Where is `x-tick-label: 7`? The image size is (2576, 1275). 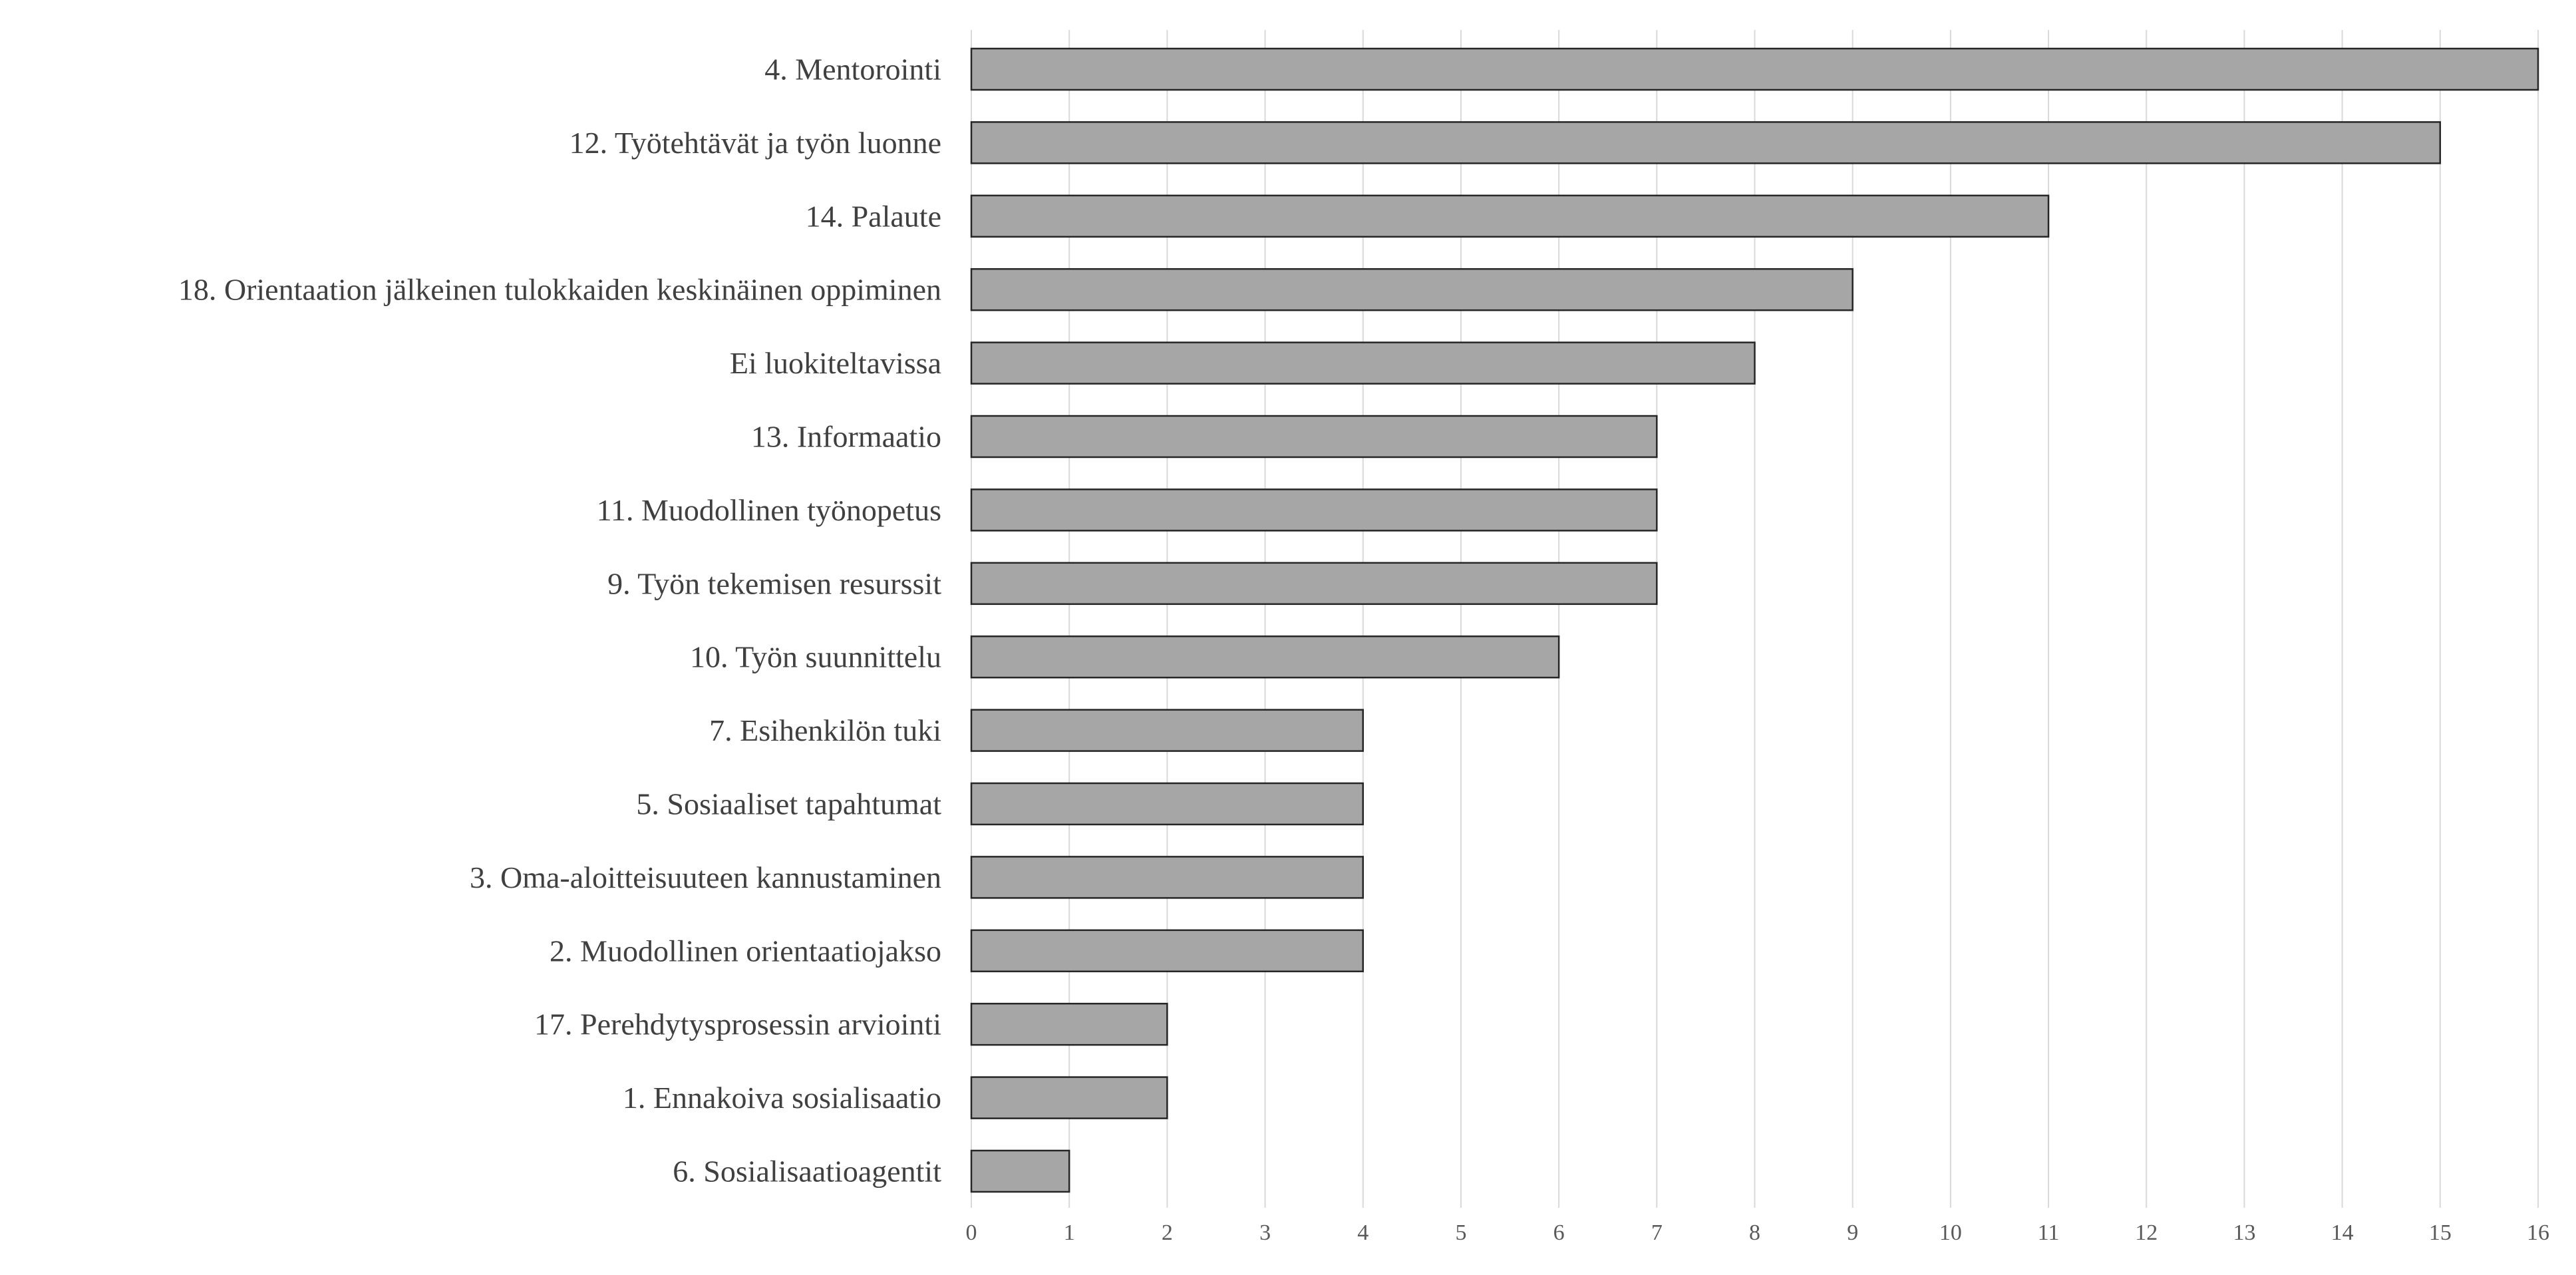 x-tick-label: 7 is located at coordinates (1657, 1232).